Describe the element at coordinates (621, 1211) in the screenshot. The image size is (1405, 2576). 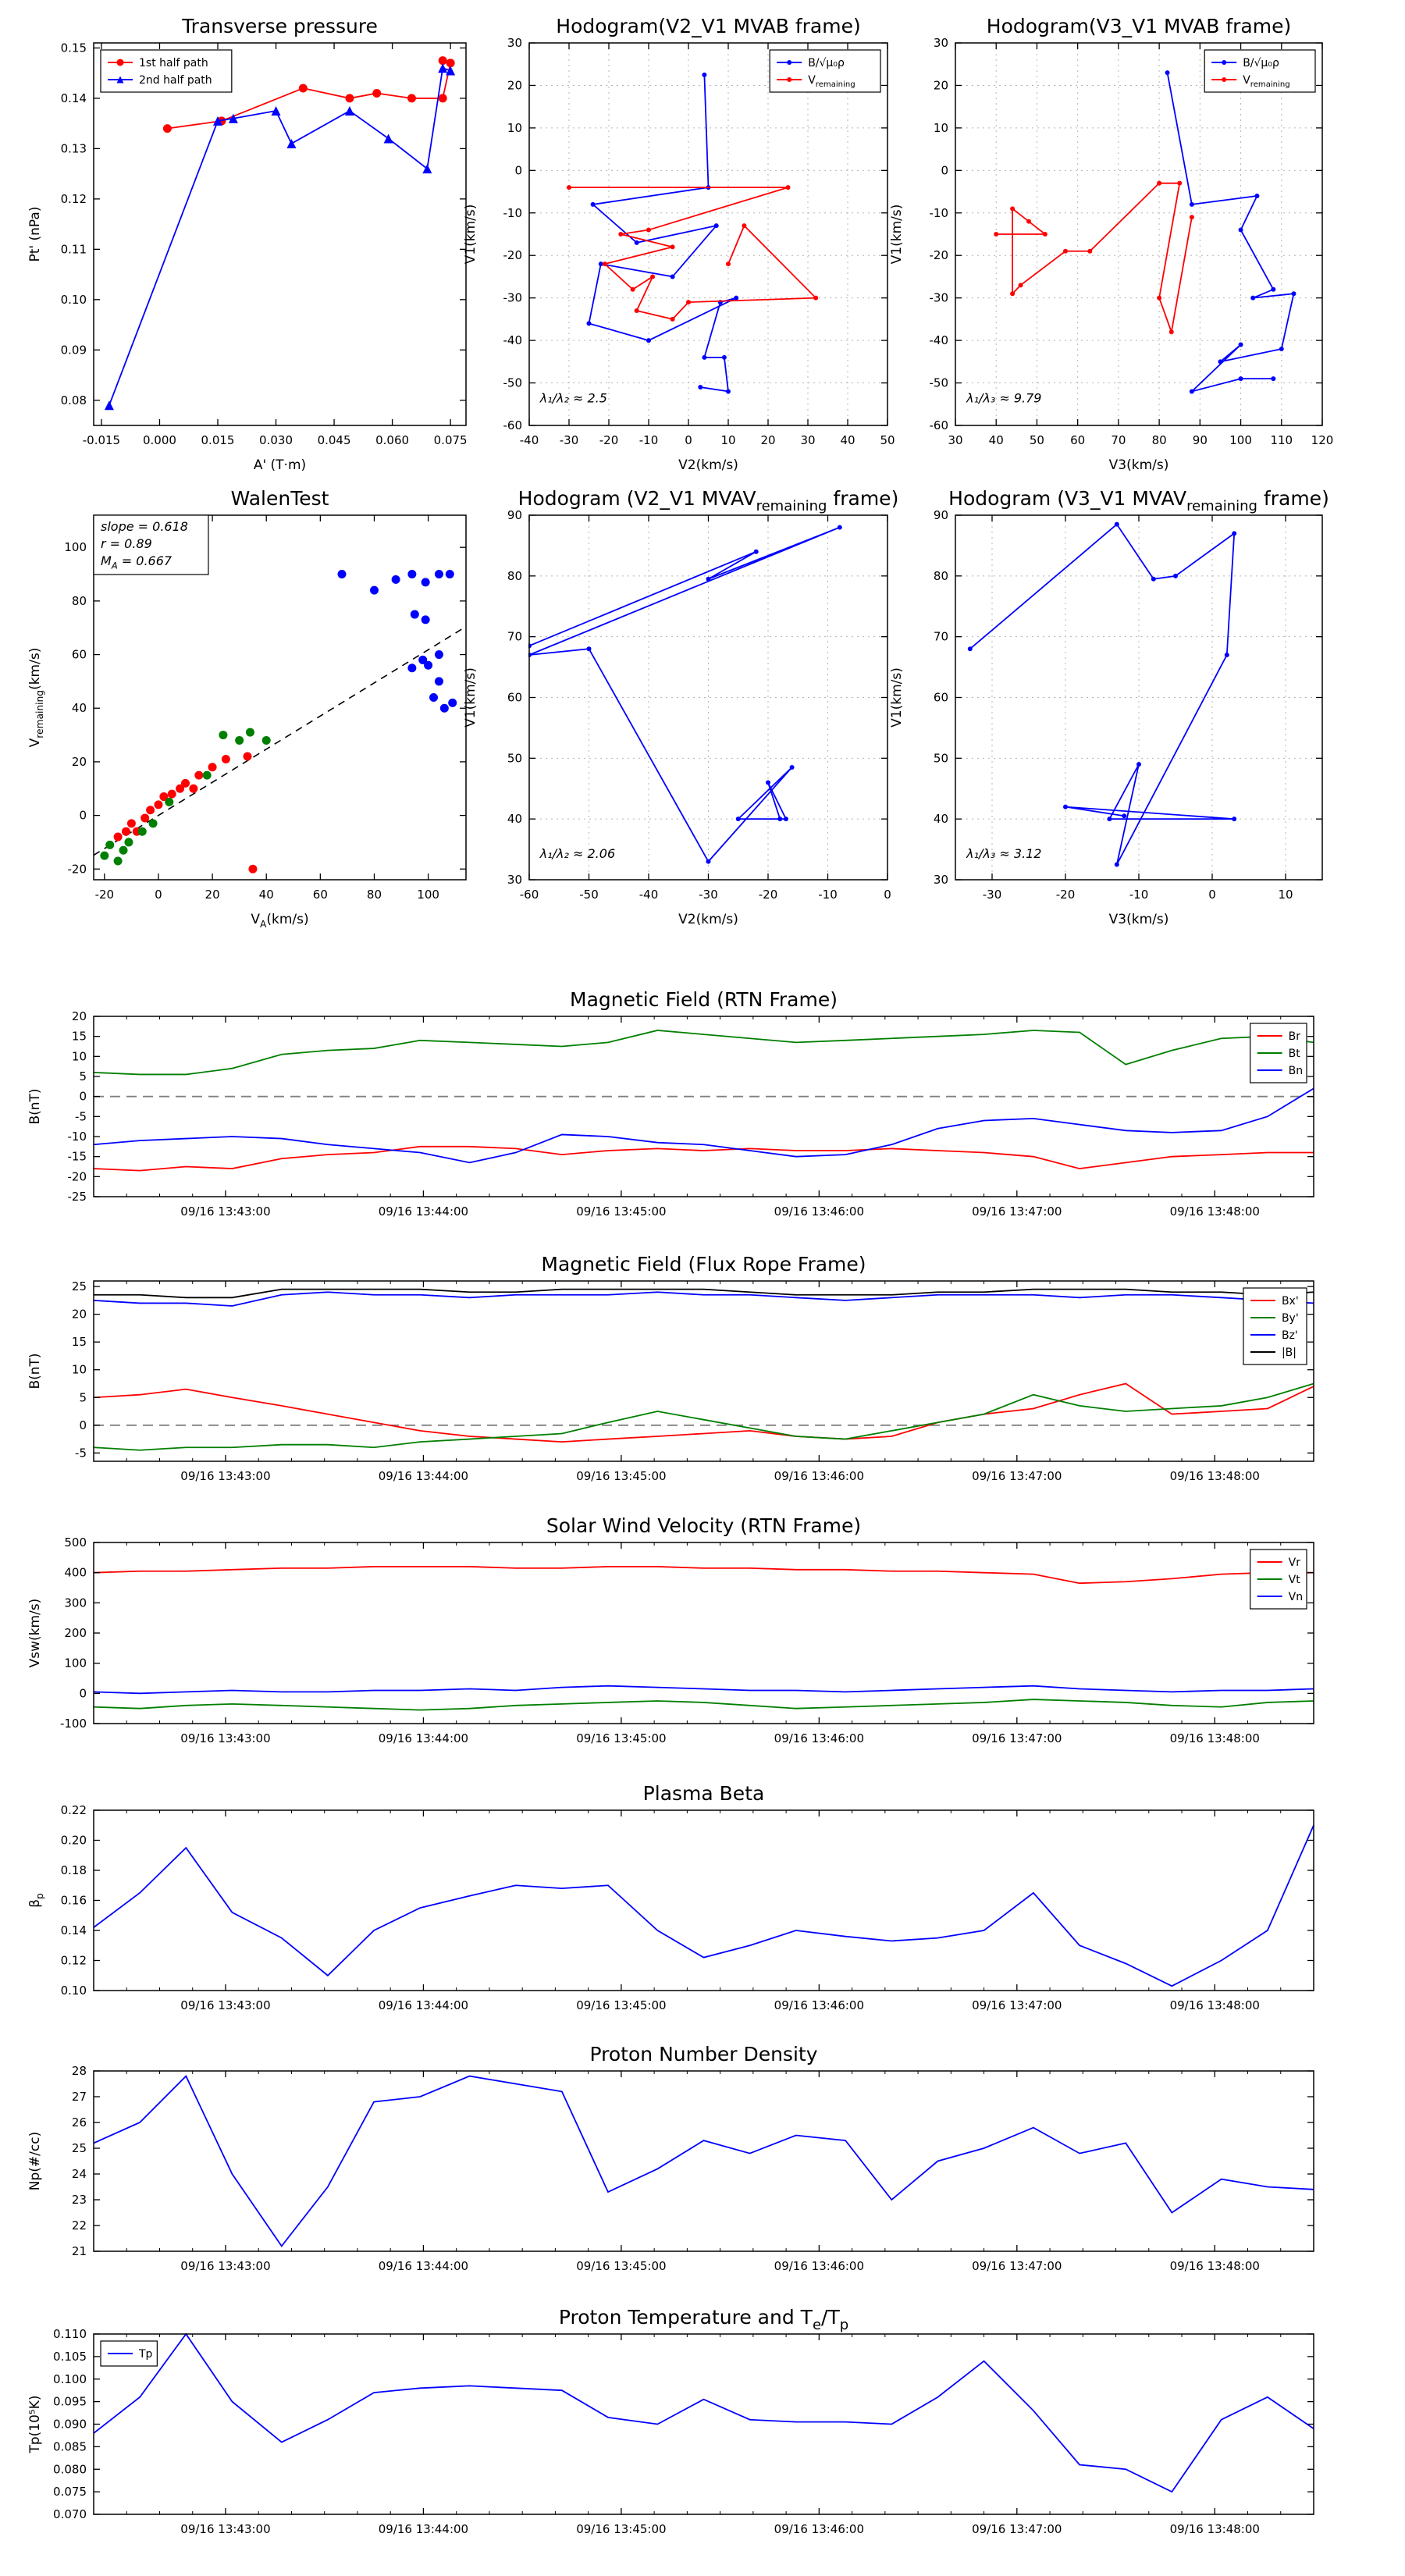
I see `svg-text: 09/16 13:45:00` at that location.